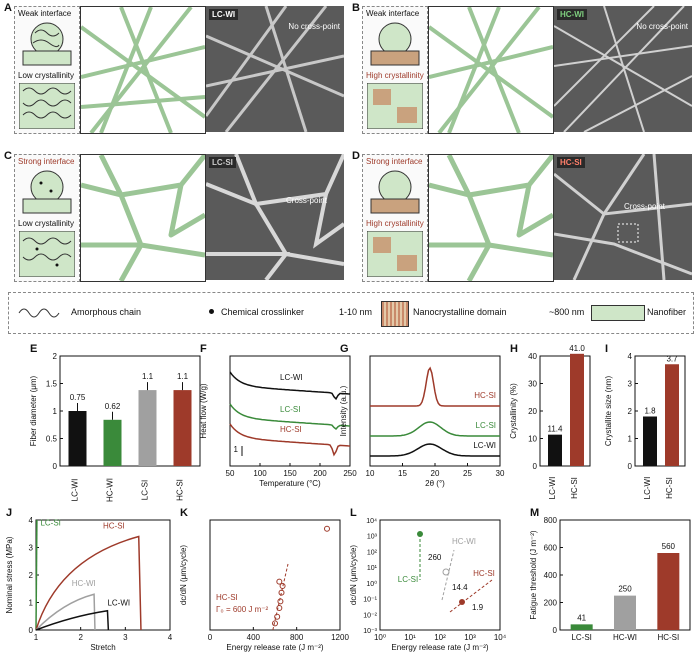 The image size is (700, 654). I want to click on sem-image-d: HC-SI Cross-point, so click(623, 217).